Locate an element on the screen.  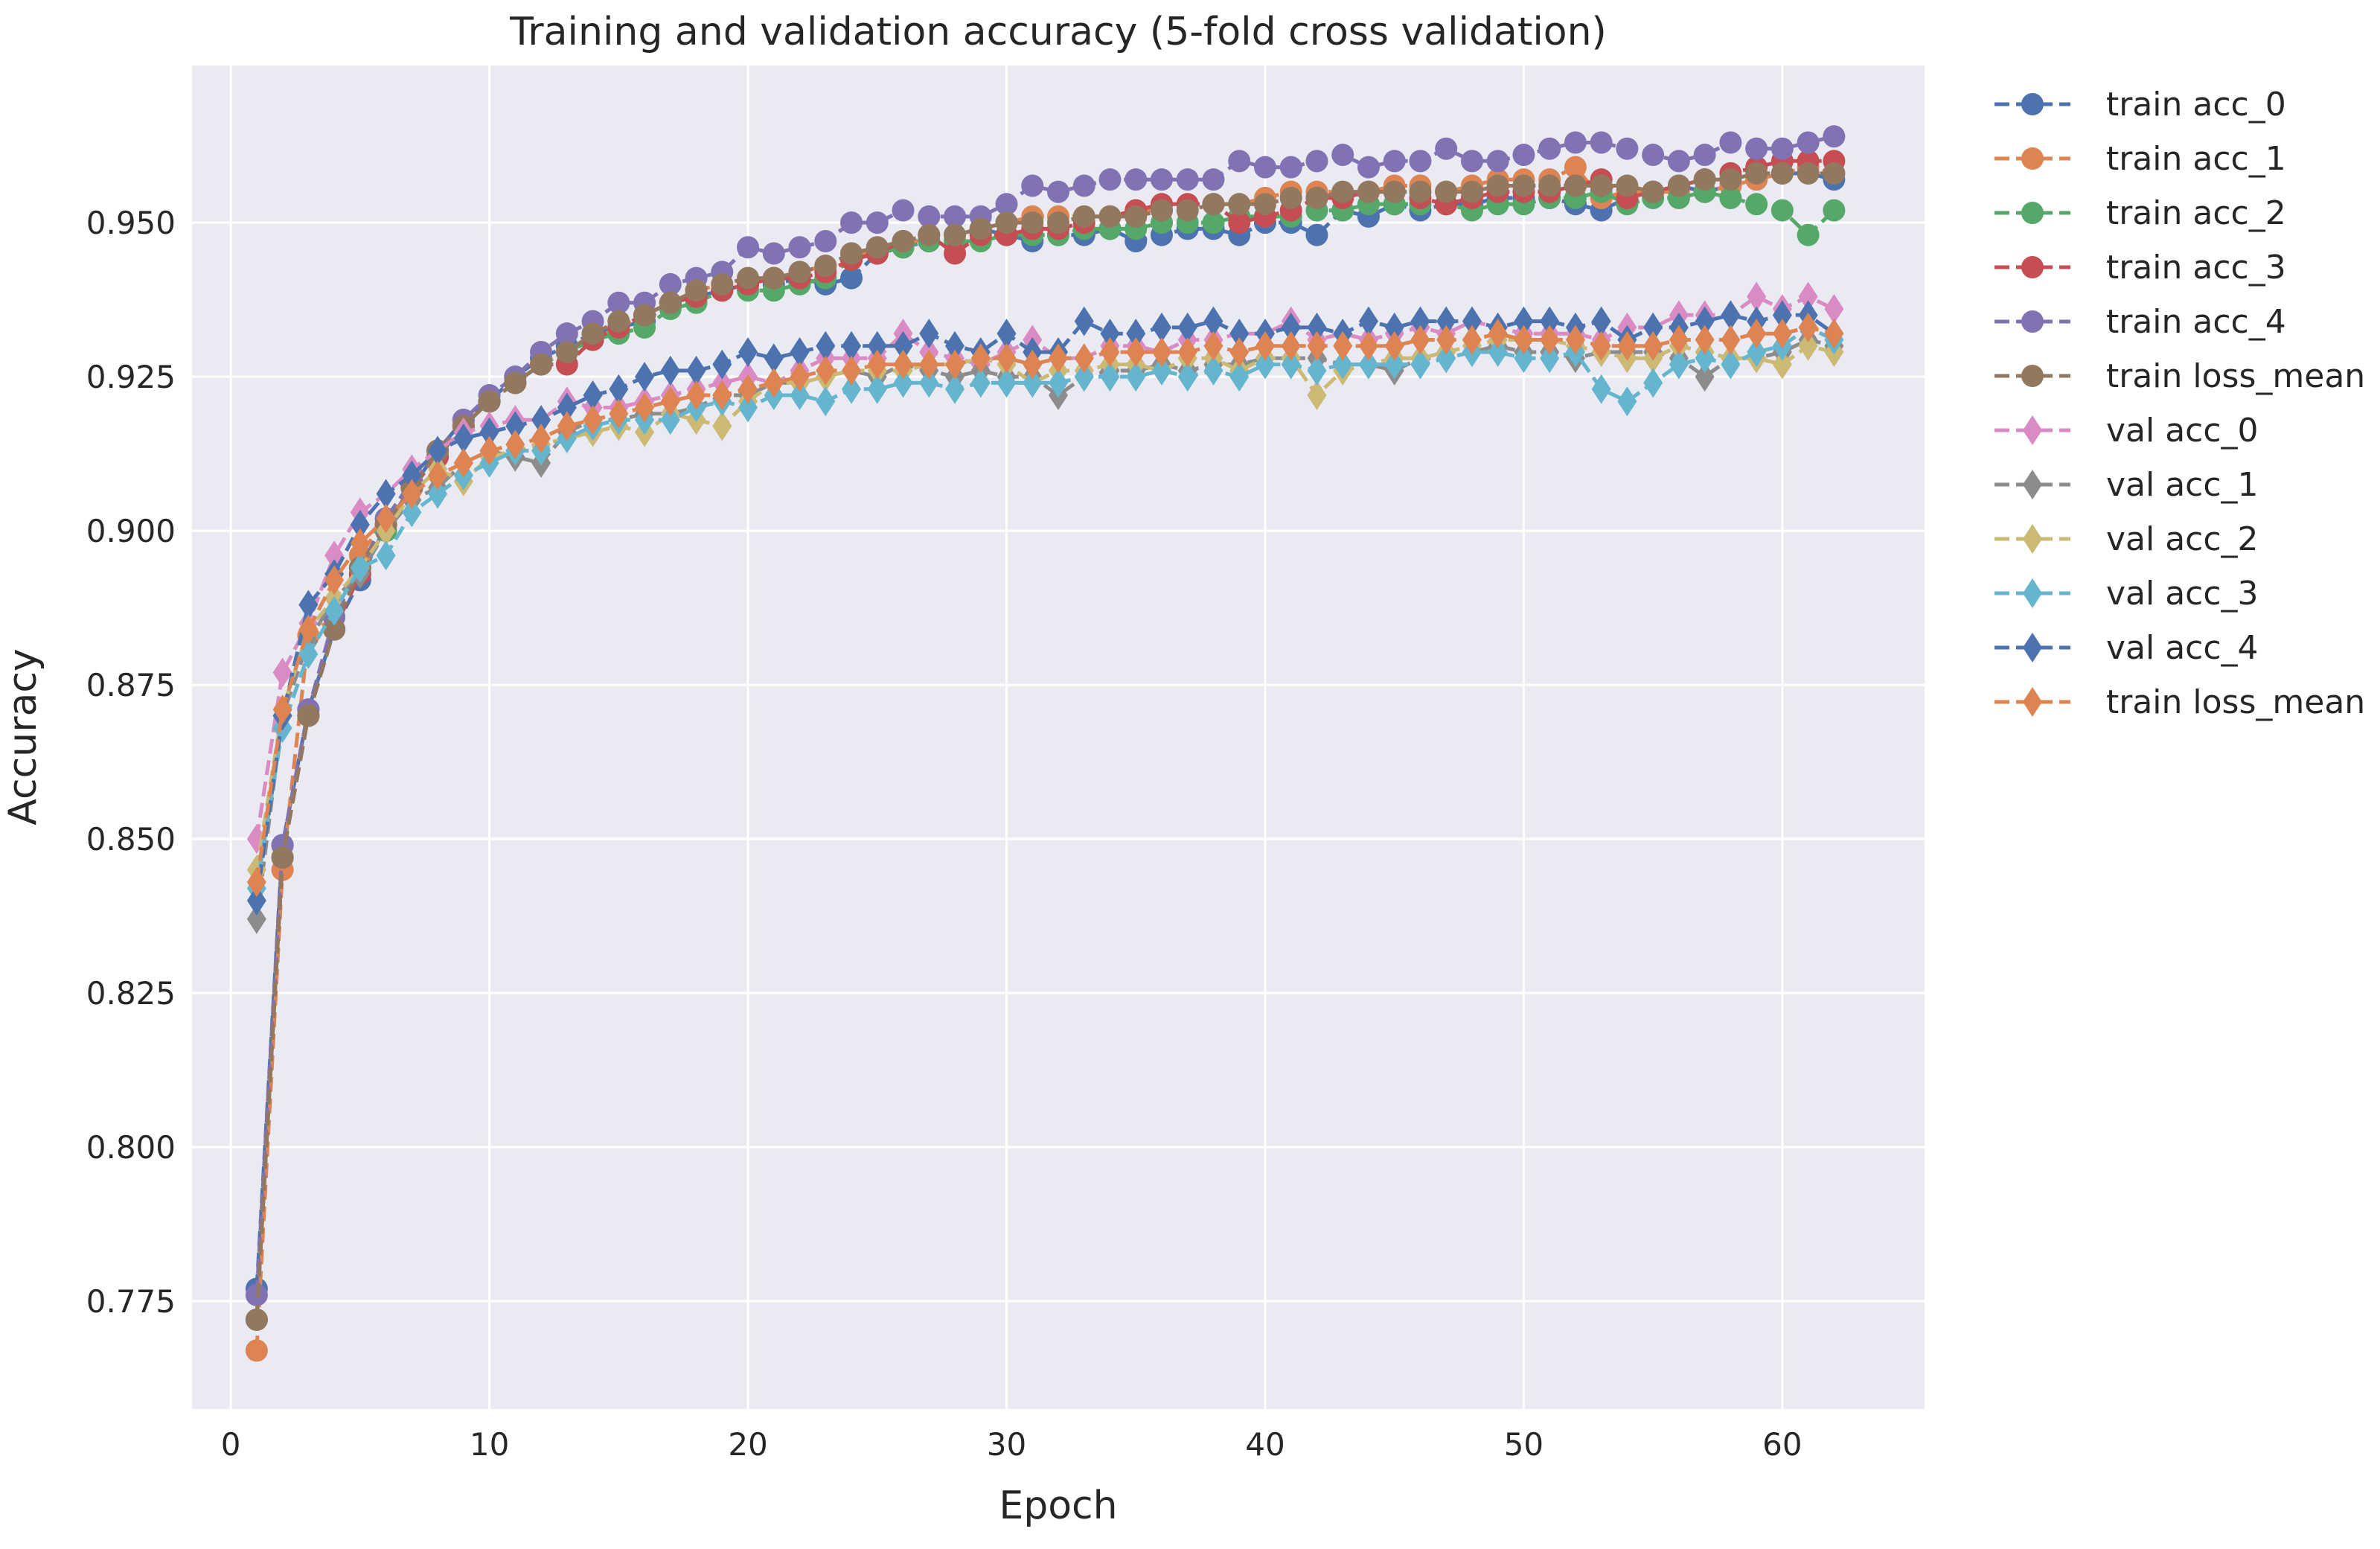
x-tick-label: 50 is located at coordinates (1524, 1444).